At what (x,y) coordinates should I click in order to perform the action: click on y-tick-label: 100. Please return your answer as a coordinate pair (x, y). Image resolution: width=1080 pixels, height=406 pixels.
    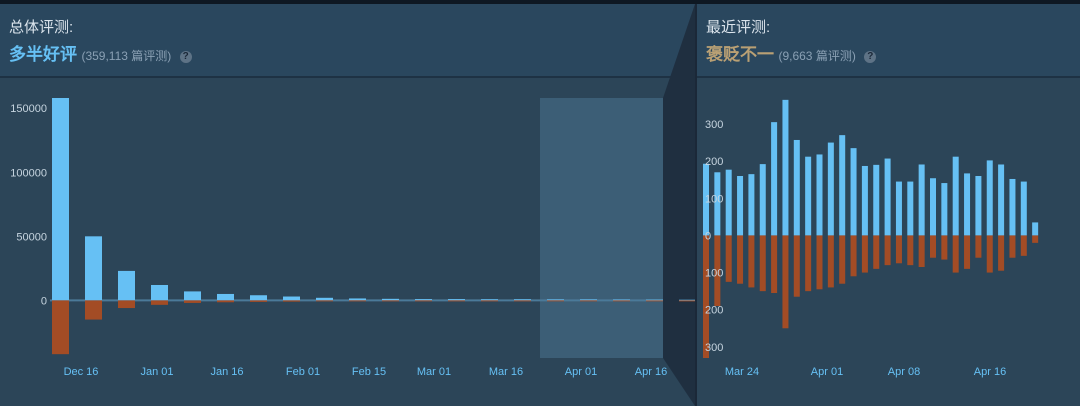
    Looking at the image, I should click on (714, 199).